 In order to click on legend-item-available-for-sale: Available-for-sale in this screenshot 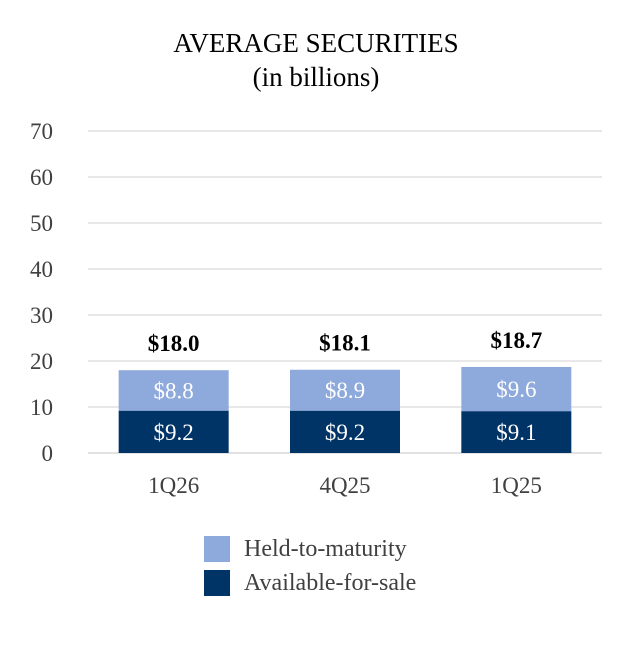, I will do `click(310, 583)`.